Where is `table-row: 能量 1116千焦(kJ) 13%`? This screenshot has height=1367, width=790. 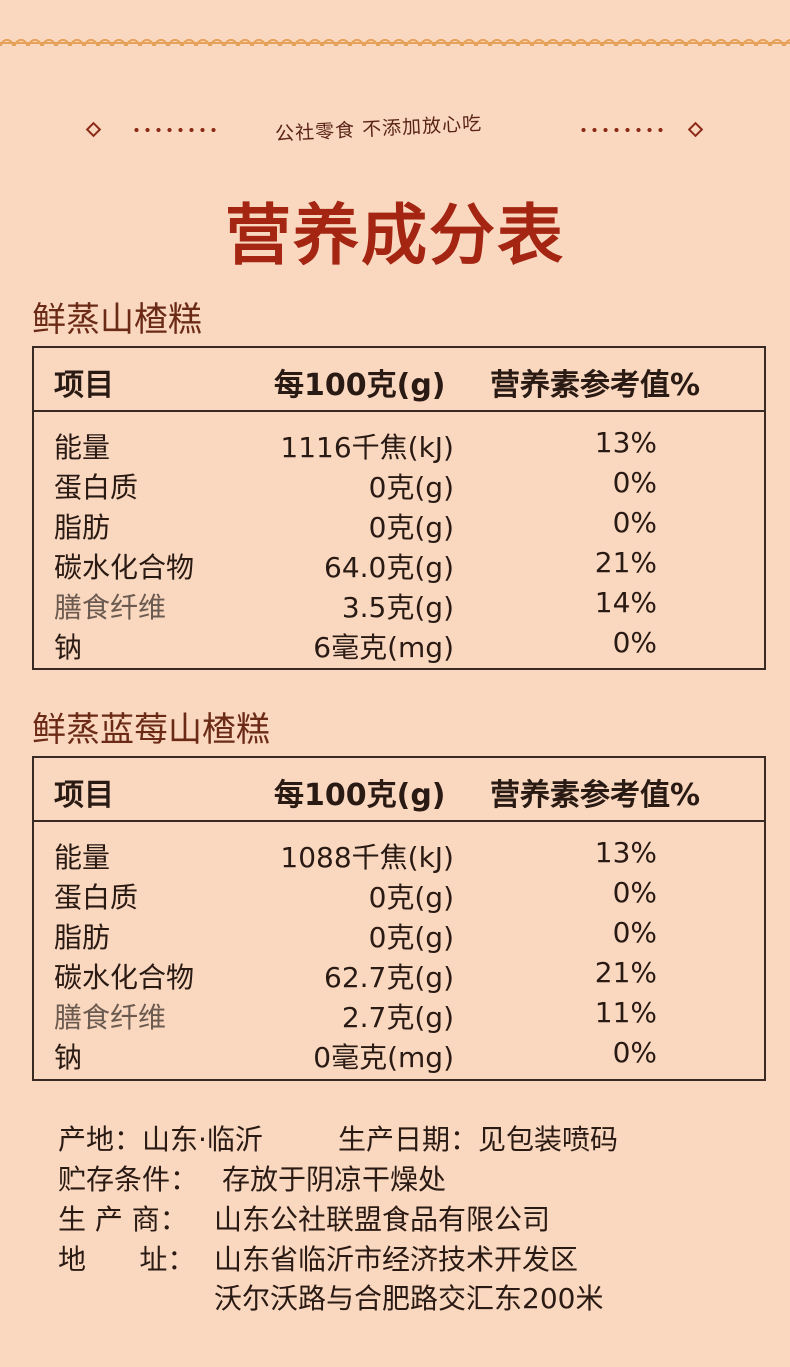
table-row: 能量 1116千焦(kJ) 13% is located at coordinates (399, 444).